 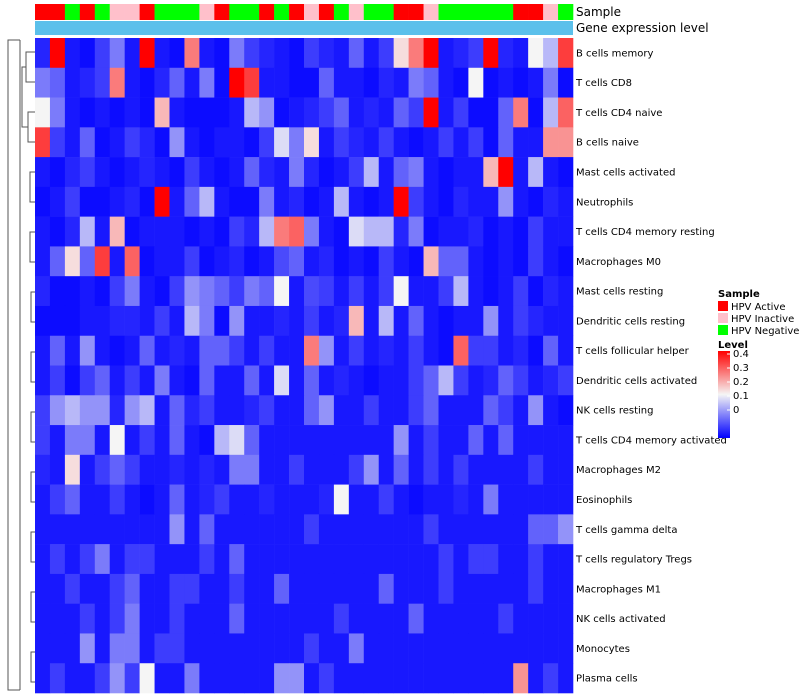 I want to click on level-tick-label: 0.3, so click(x=741, y=368).